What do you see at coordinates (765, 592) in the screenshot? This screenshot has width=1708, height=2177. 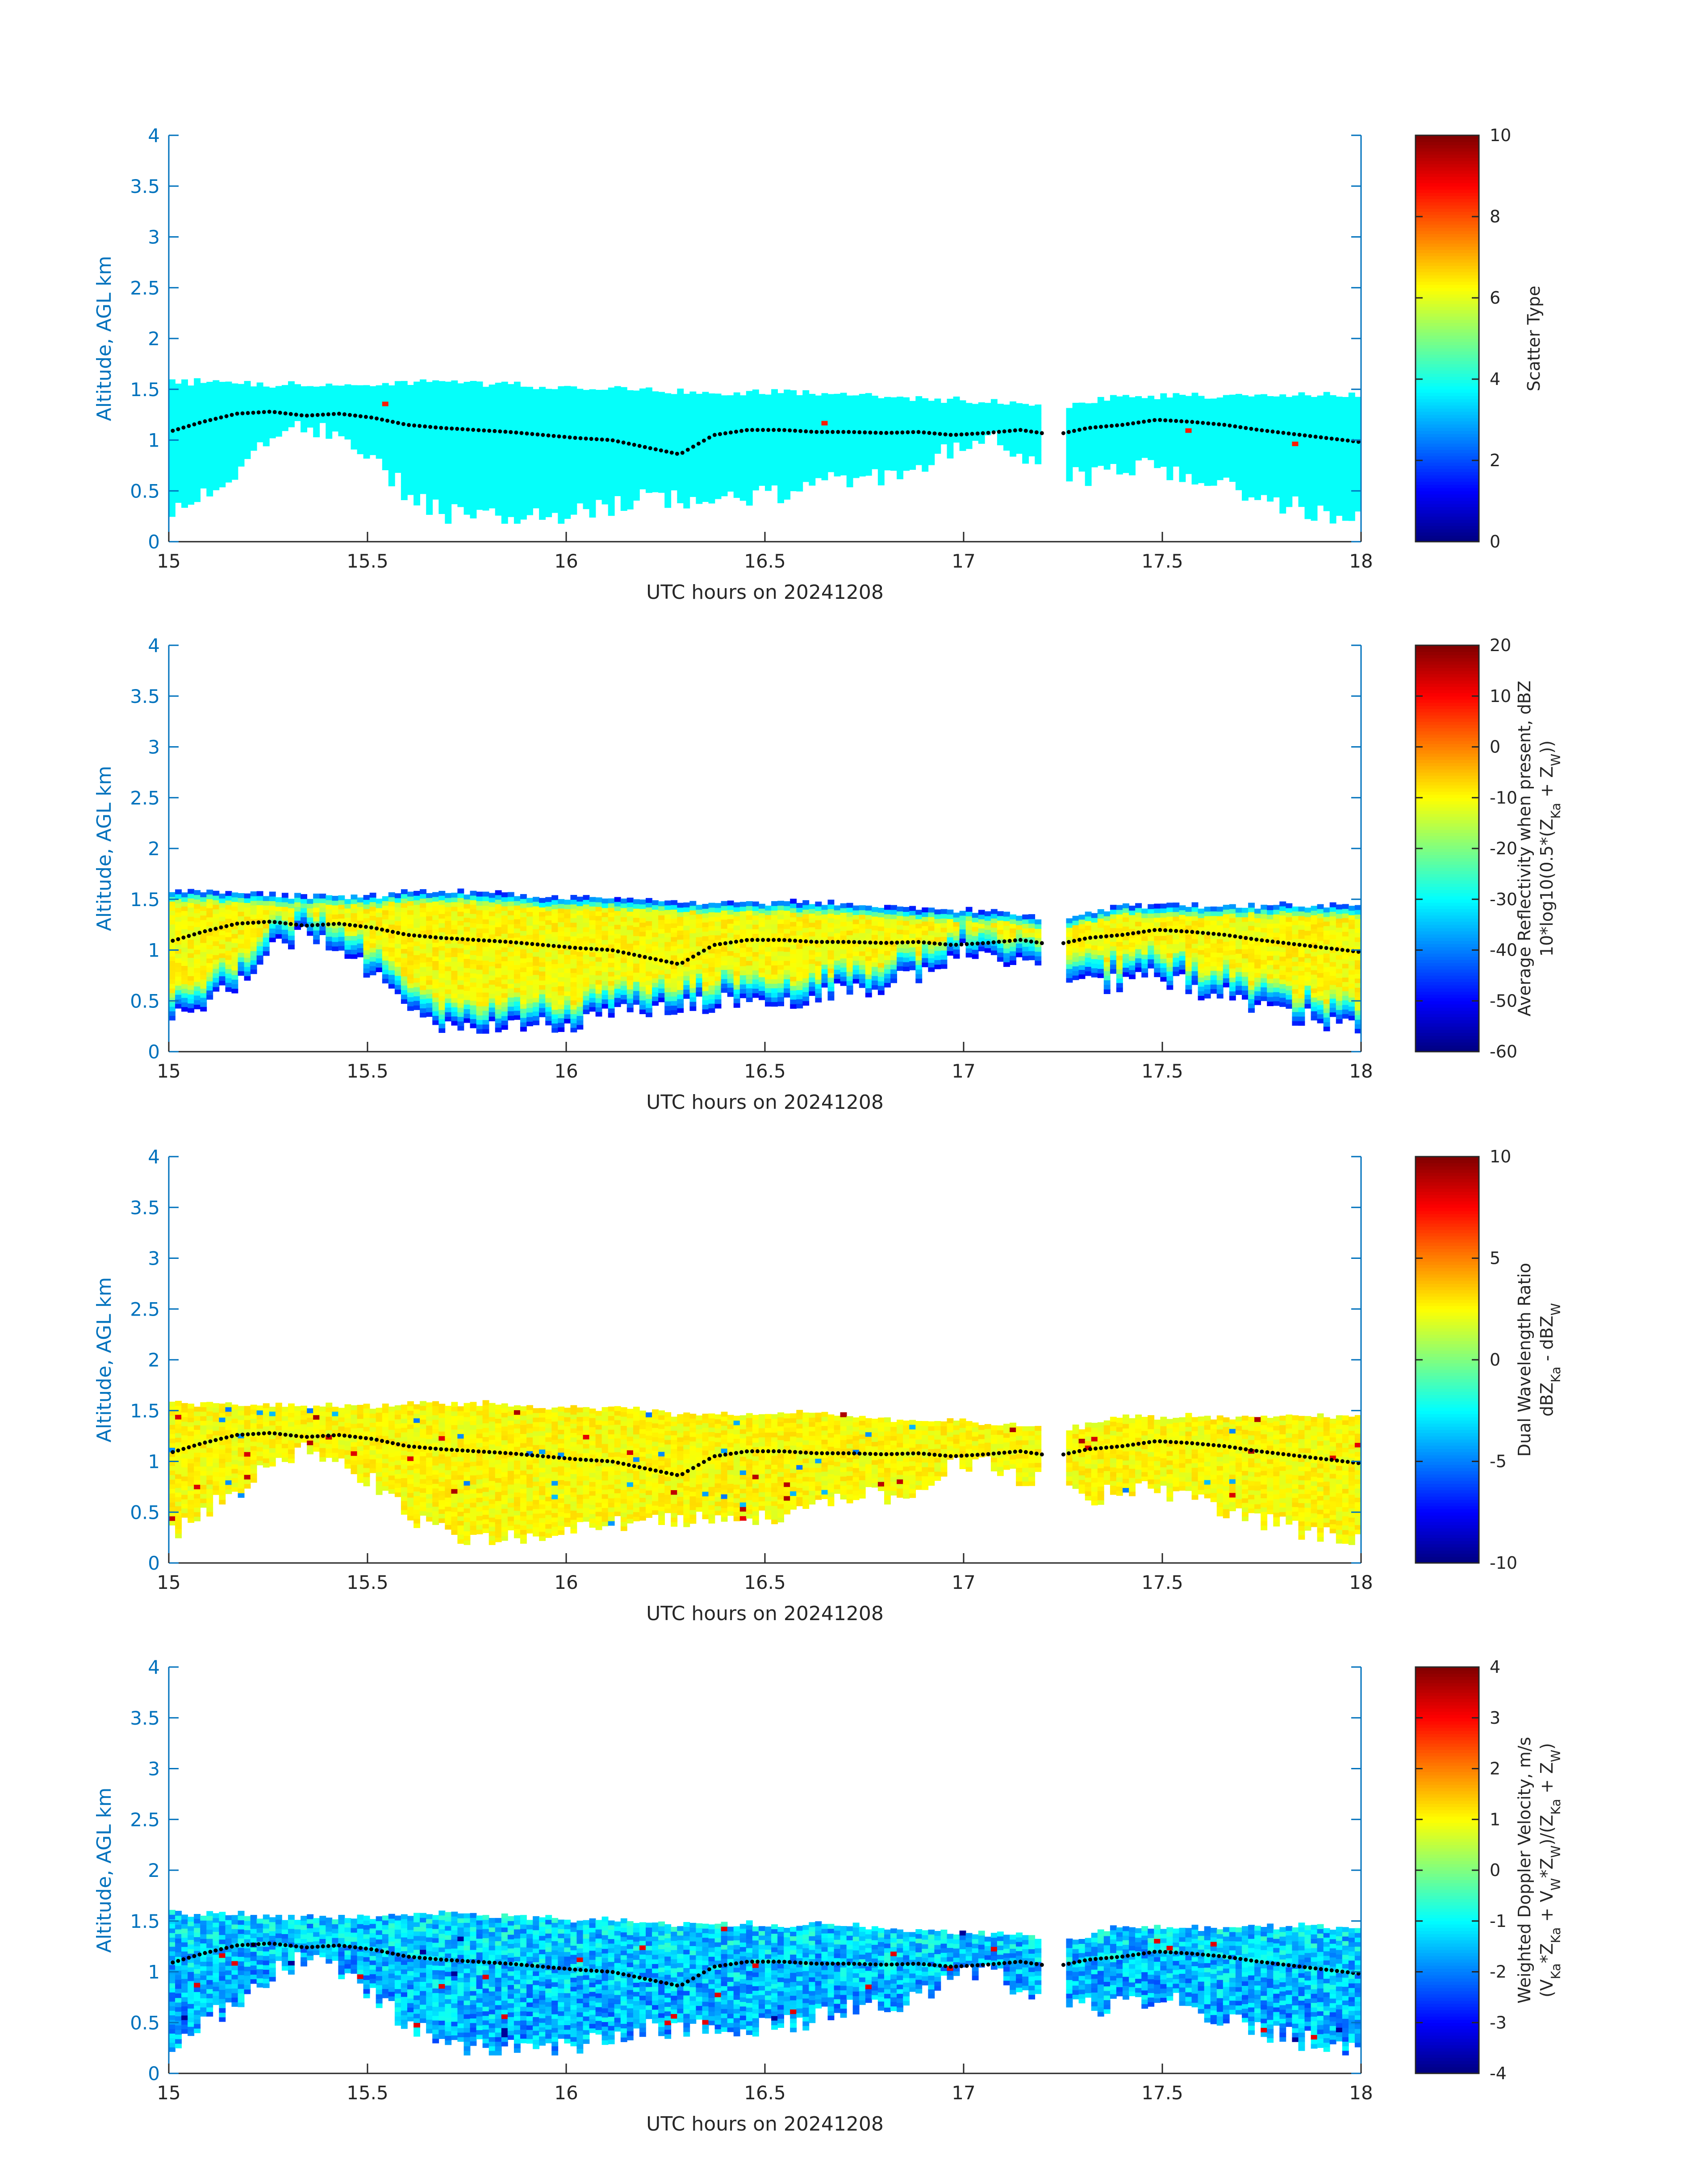 I see `x-axis-label: UTC hours on 20241208` at bounding box center [765, 592].